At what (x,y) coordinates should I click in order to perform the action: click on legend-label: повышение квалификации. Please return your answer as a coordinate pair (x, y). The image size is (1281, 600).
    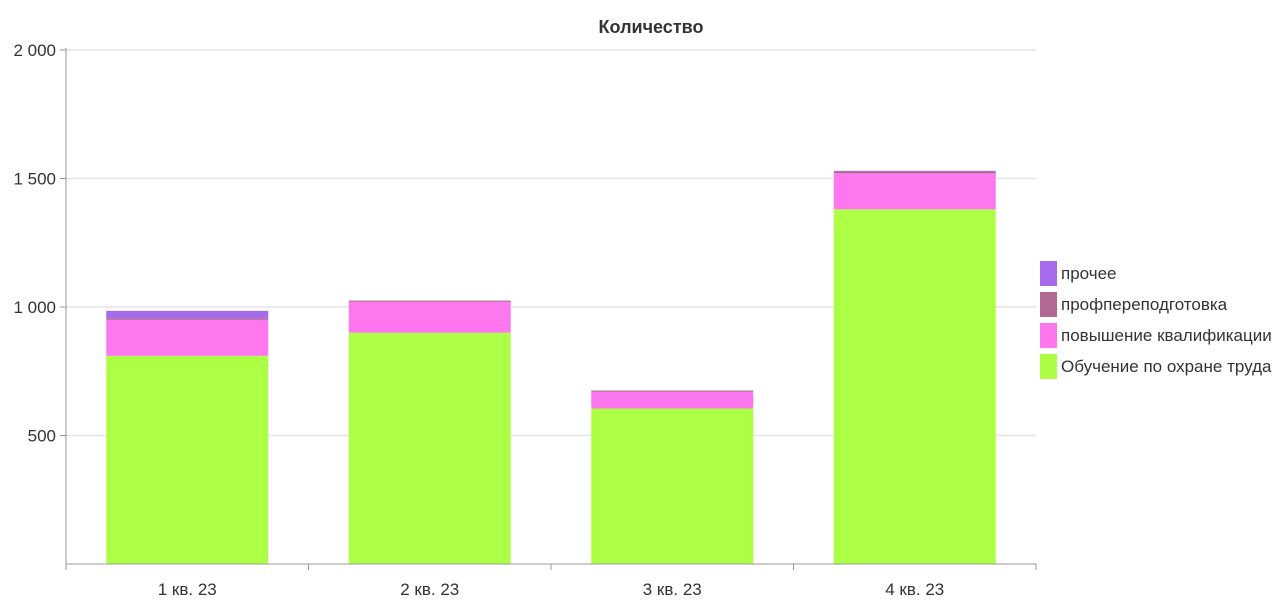
    Looking at the image, I should click on (1166, 335).